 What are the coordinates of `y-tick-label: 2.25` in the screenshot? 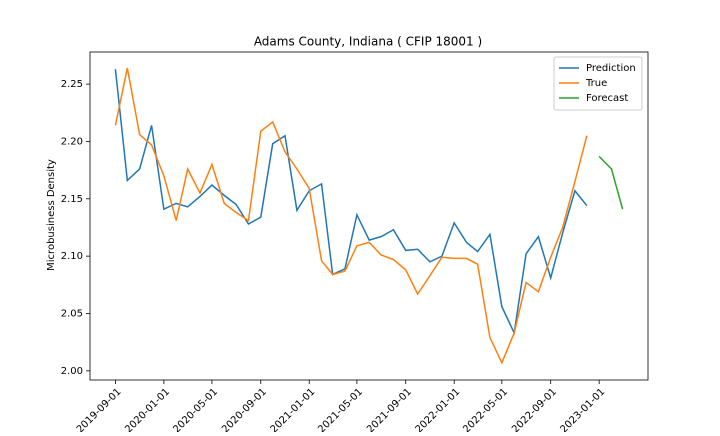 It's located at (72, 84).